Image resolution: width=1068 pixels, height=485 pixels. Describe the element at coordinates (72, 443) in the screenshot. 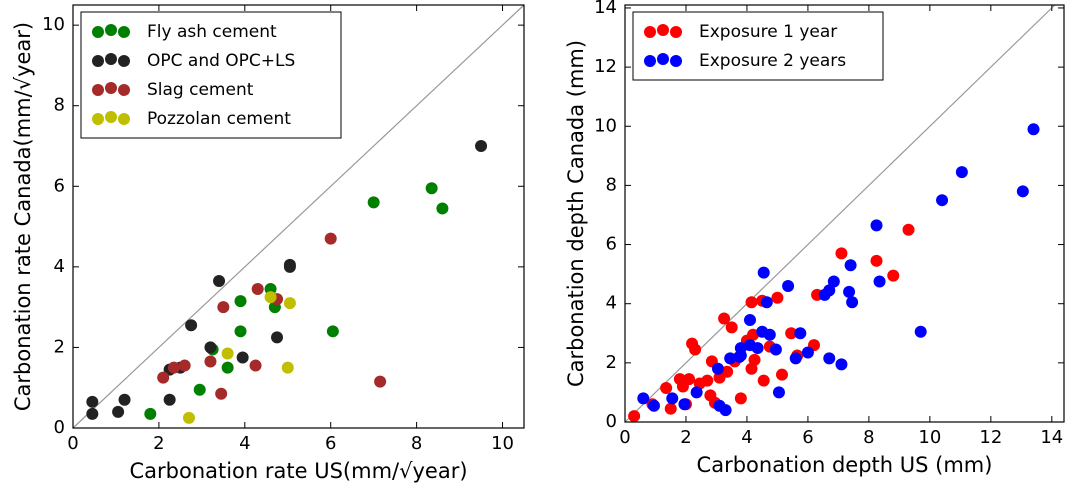

I see `x-tick-label: 0` at that location.